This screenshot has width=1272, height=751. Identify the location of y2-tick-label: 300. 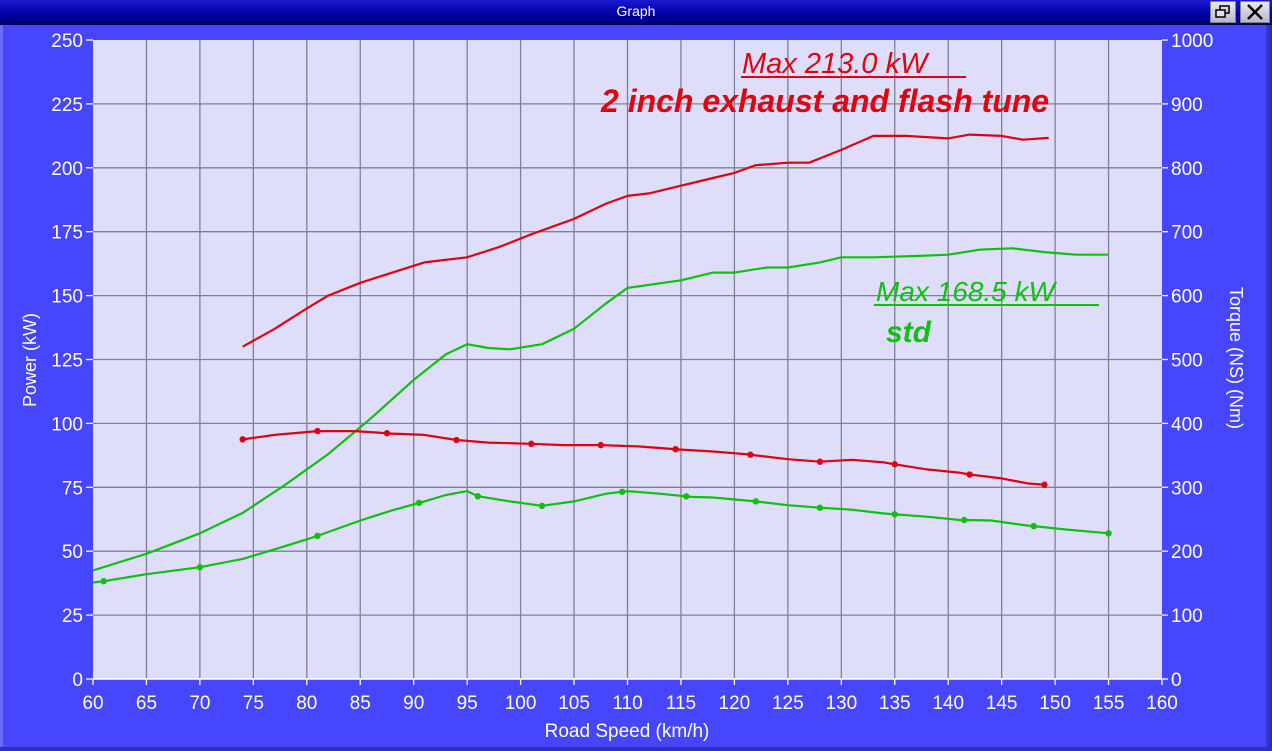
(1187, 488).